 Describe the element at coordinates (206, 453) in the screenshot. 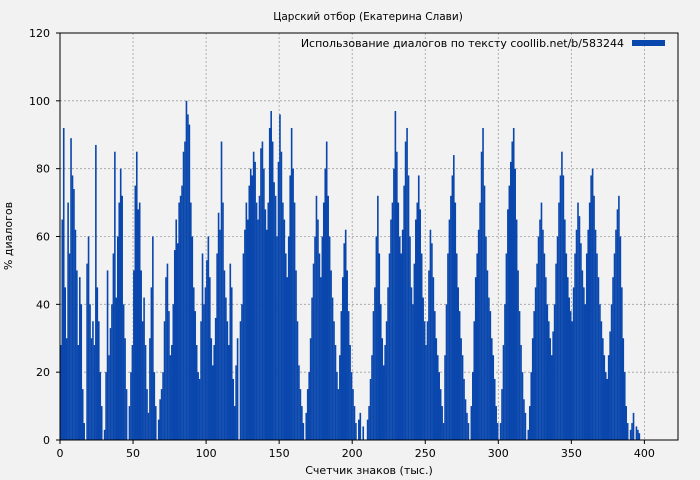

I see `x-tick-label: 100` at that location.